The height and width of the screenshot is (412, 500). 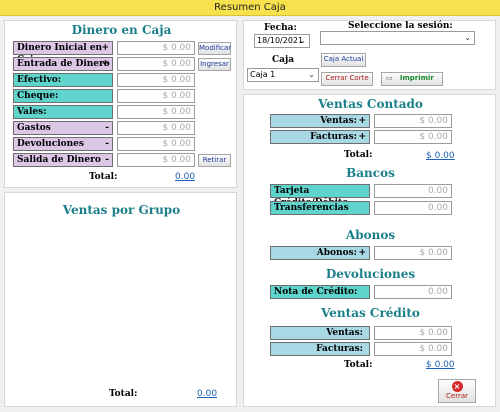 What do you see at coordinates (320, 333) in the screenshot?
I see `label-credito-ventas: Ventas:` at bounding box center [320, 333].